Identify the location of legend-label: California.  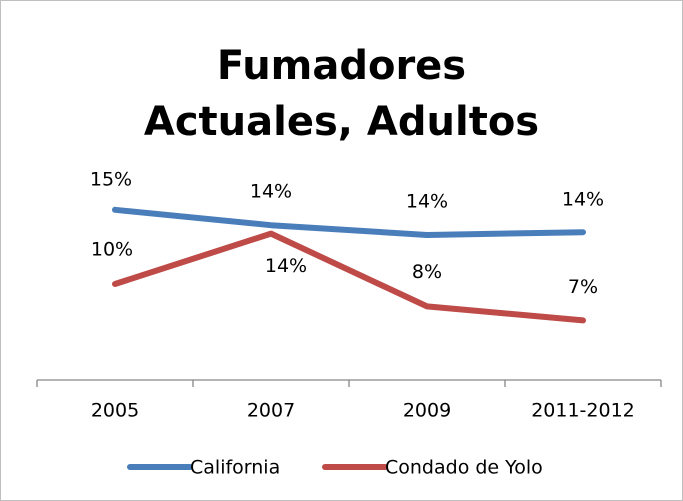
(235, 468).